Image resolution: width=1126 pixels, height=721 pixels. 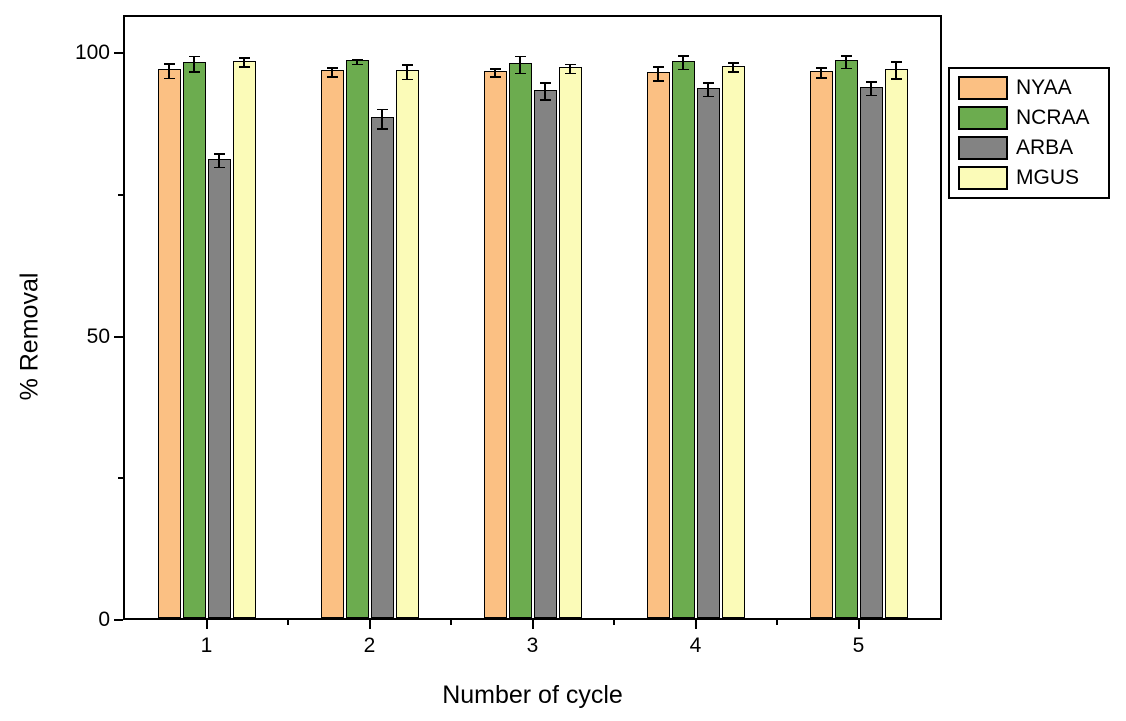 I want to click on bar-ncraa-cycle1, so click(x=194, y=340).